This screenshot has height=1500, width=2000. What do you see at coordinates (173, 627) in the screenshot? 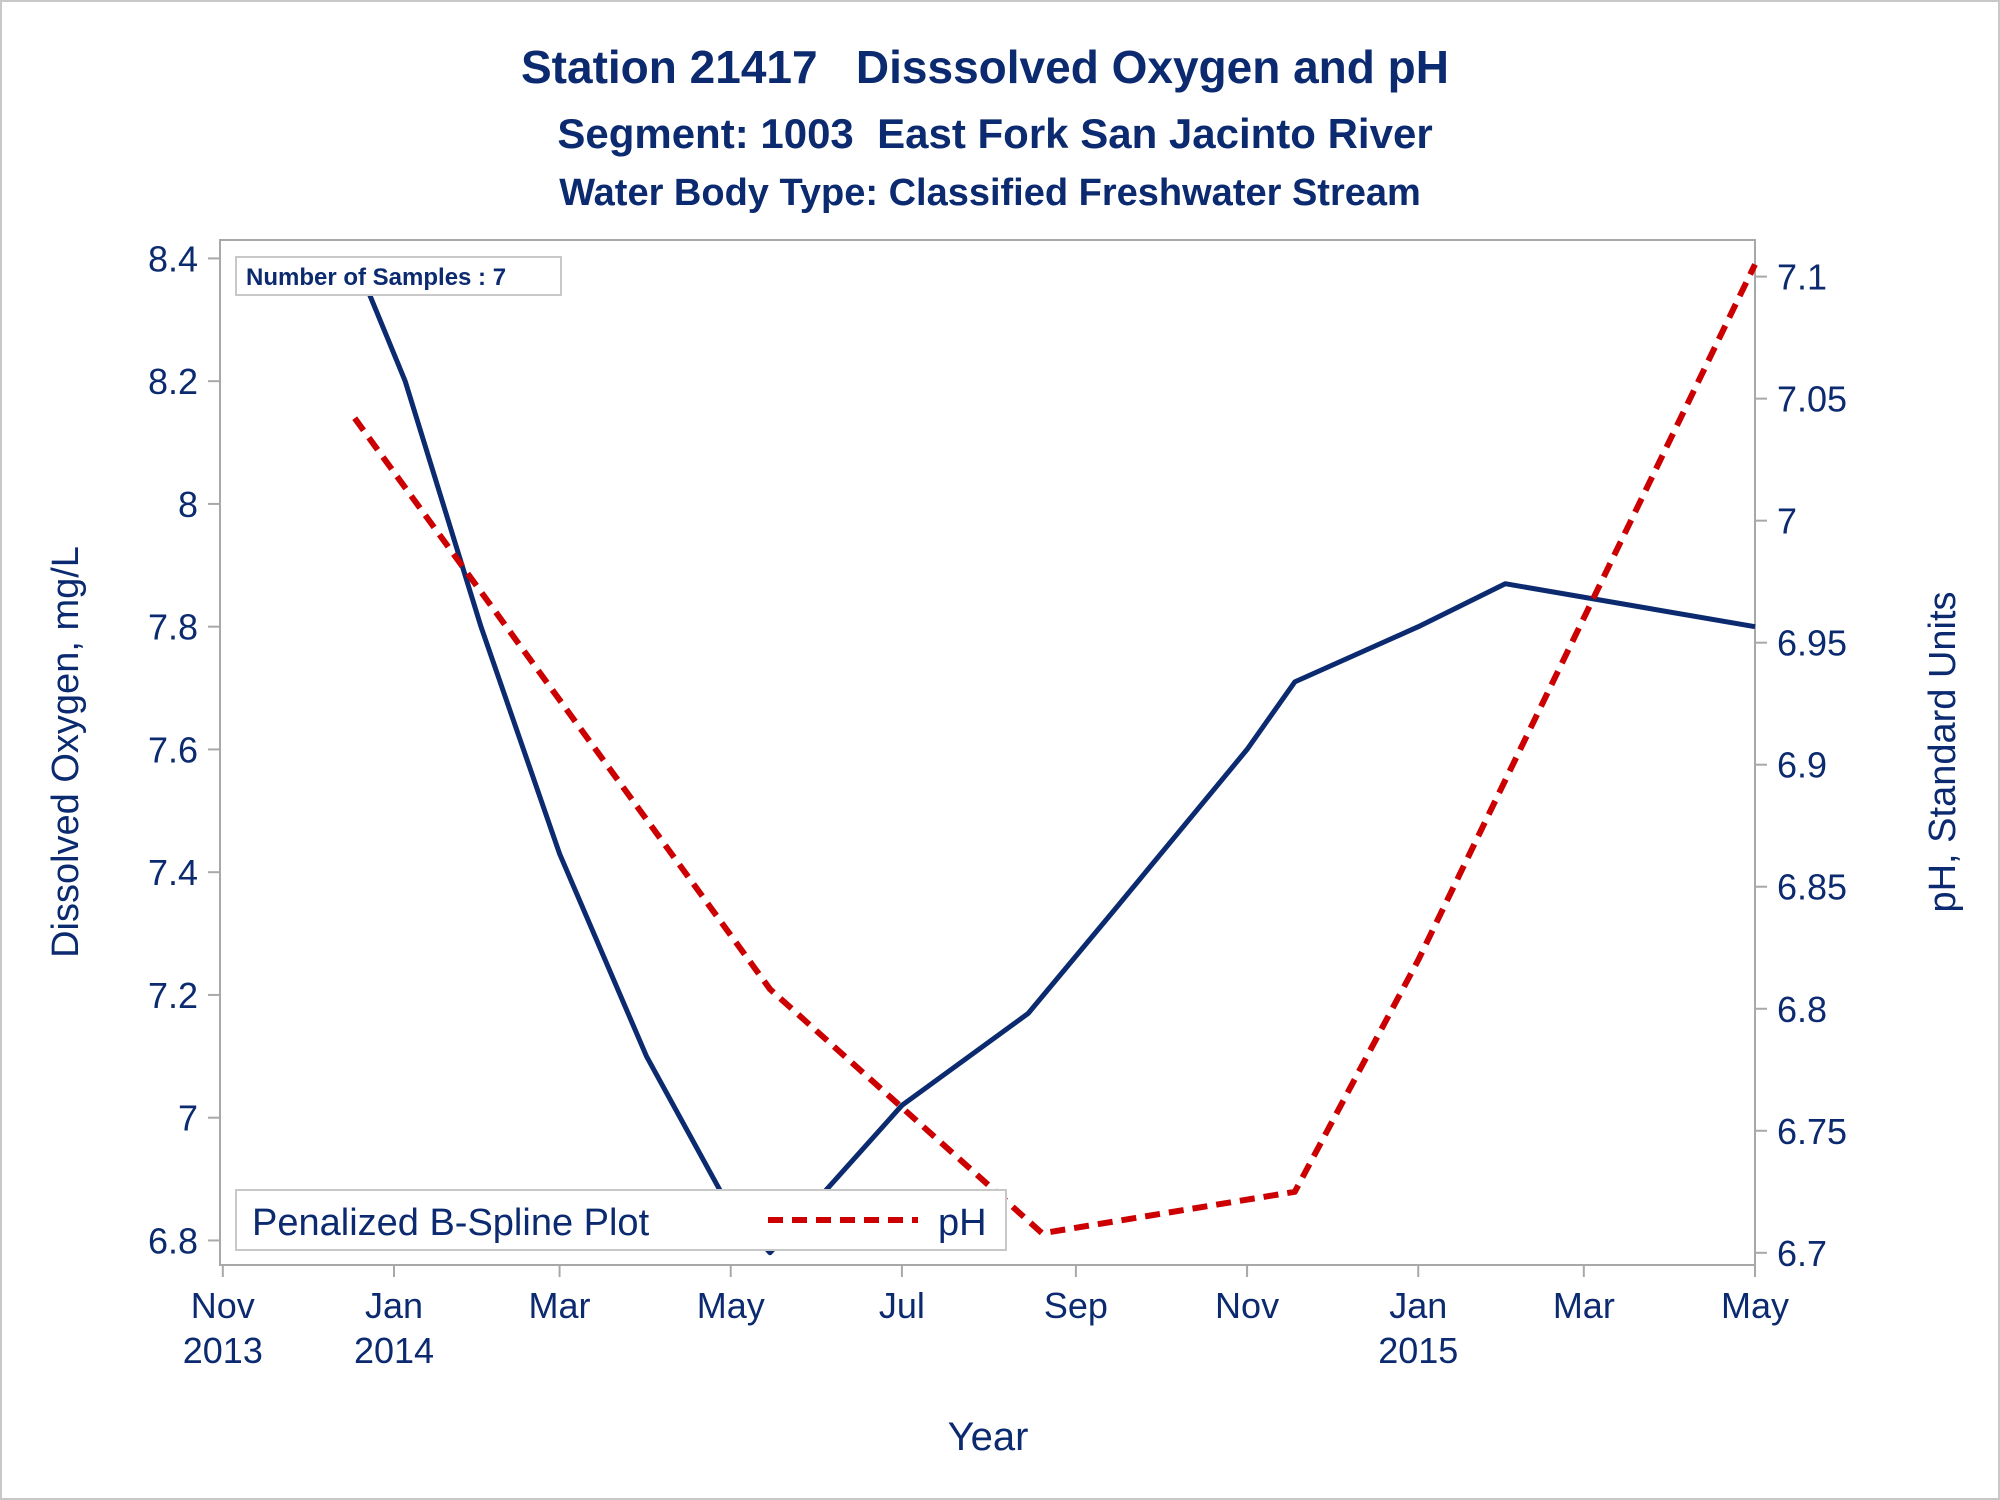
I see `y-left-tick-label: 7.8` at bounding box center [173, 627].